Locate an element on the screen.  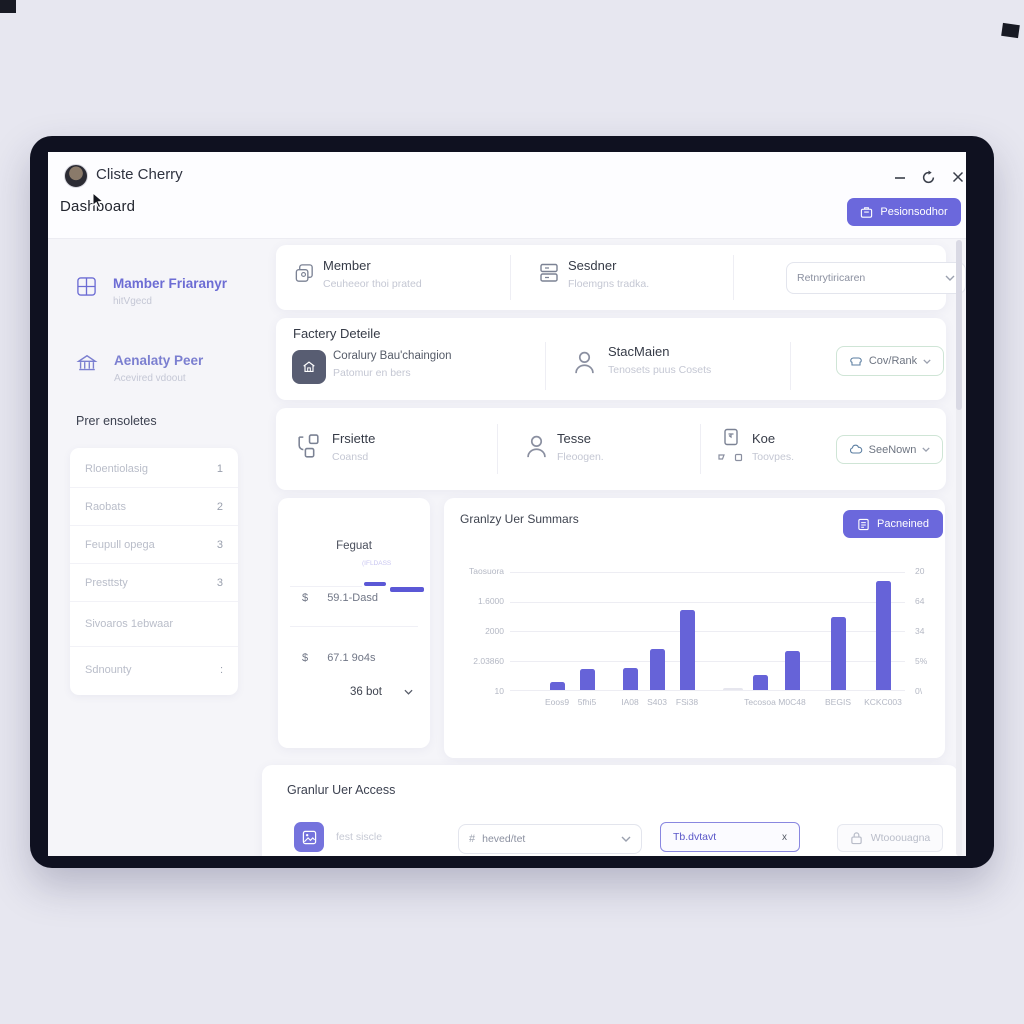
dropdown-value: Retnrytiricaren is located at coordinates (831, 278).